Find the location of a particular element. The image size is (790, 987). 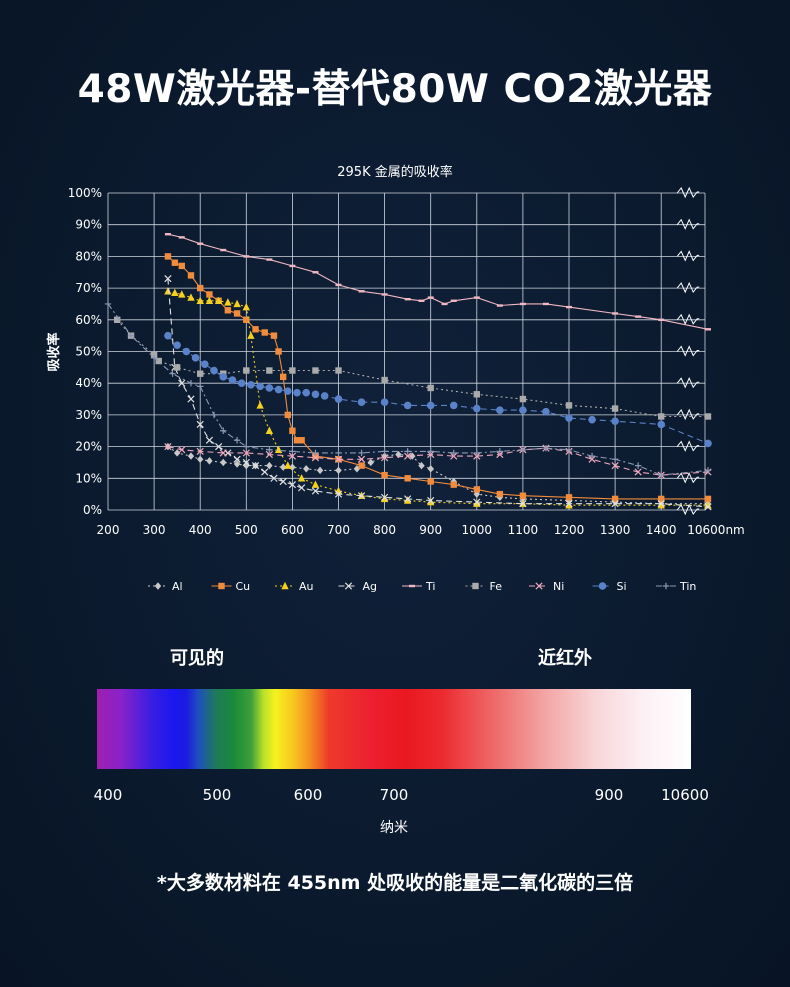

spectrum-tick: 600 is located at coordinates (308, 795).